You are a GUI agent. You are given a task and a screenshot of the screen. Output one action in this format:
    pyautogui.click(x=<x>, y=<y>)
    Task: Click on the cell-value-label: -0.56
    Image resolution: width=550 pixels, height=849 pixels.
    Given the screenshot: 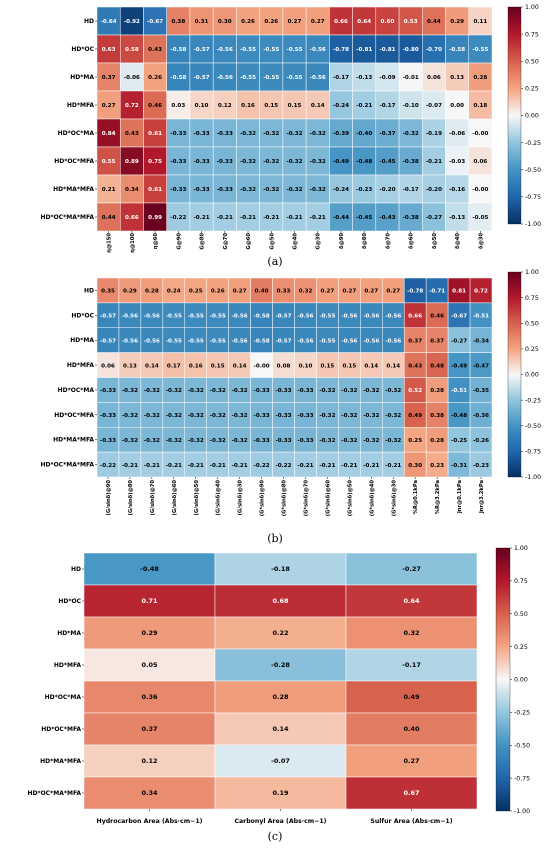 What is the action you would take?
    pyautogui.click(x=371, y=341)
    